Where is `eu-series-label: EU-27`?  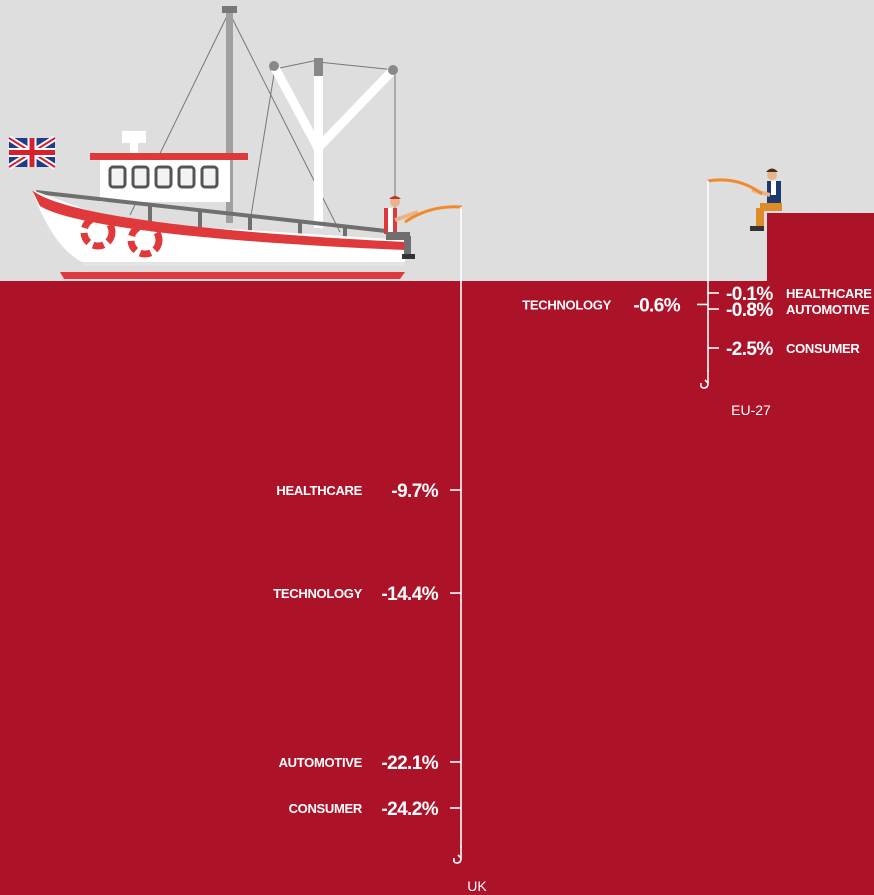
eu-series-label: EU-27 is located at coordinates (751, 410).